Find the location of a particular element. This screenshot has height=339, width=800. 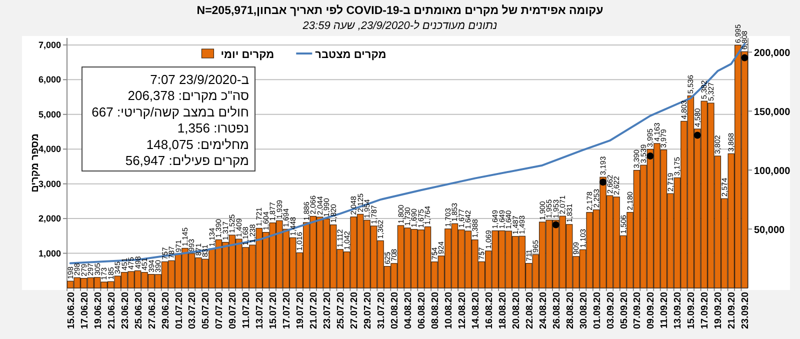

x-tick-label: 10.08.20 is located at coordinates (448, 310).